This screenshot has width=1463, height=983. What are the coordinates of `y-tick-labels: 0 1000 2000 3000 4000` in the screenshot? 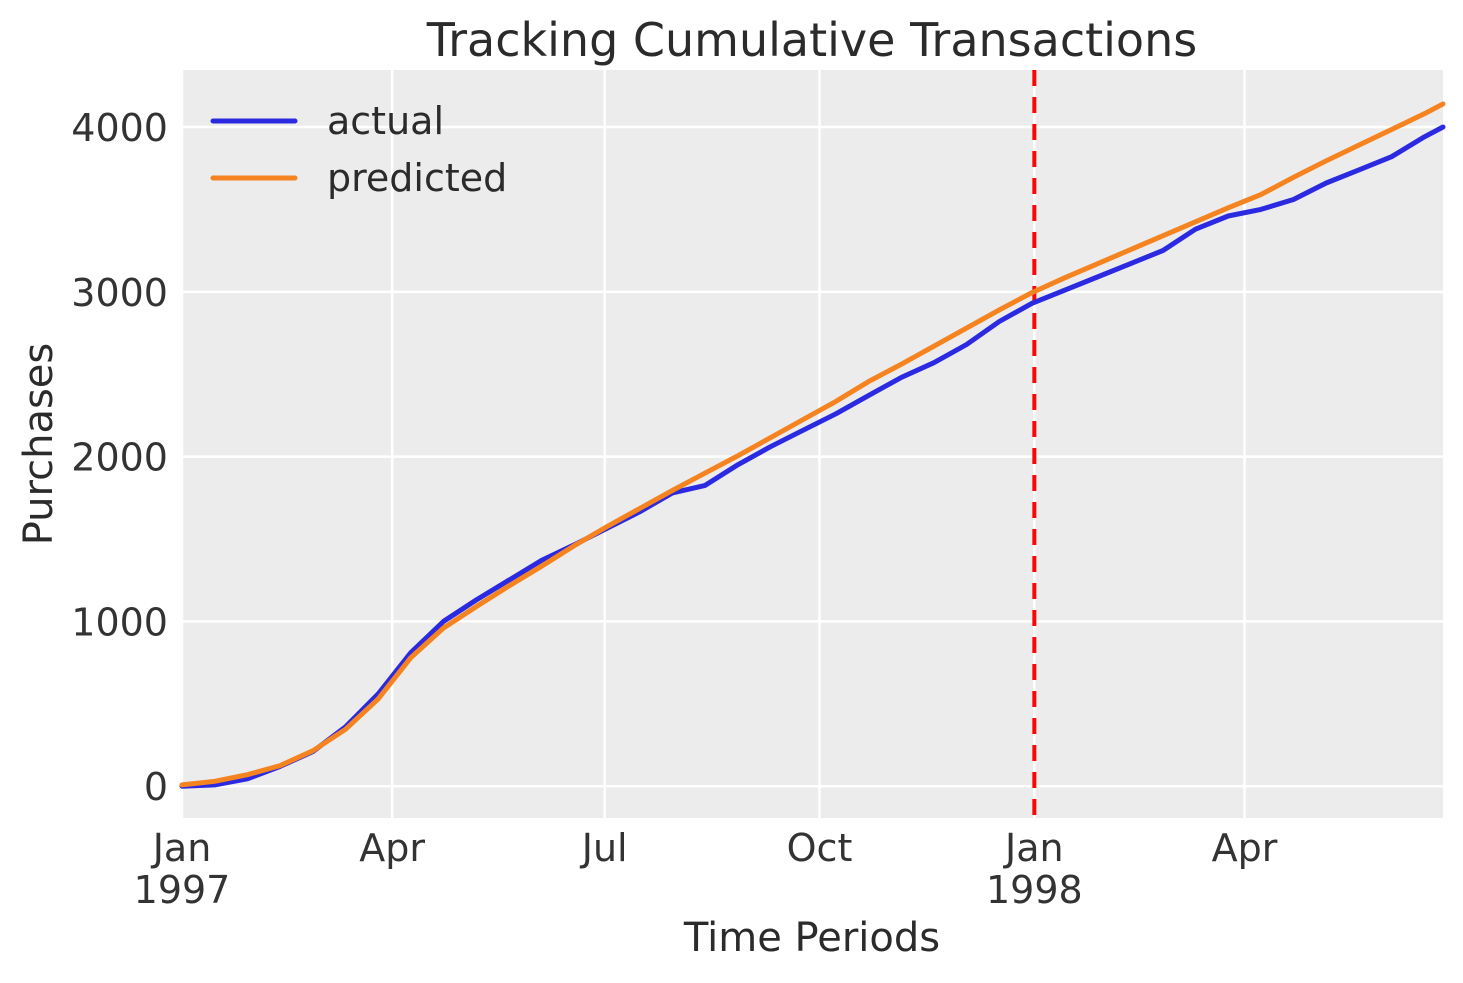 It's located at (119, 457).